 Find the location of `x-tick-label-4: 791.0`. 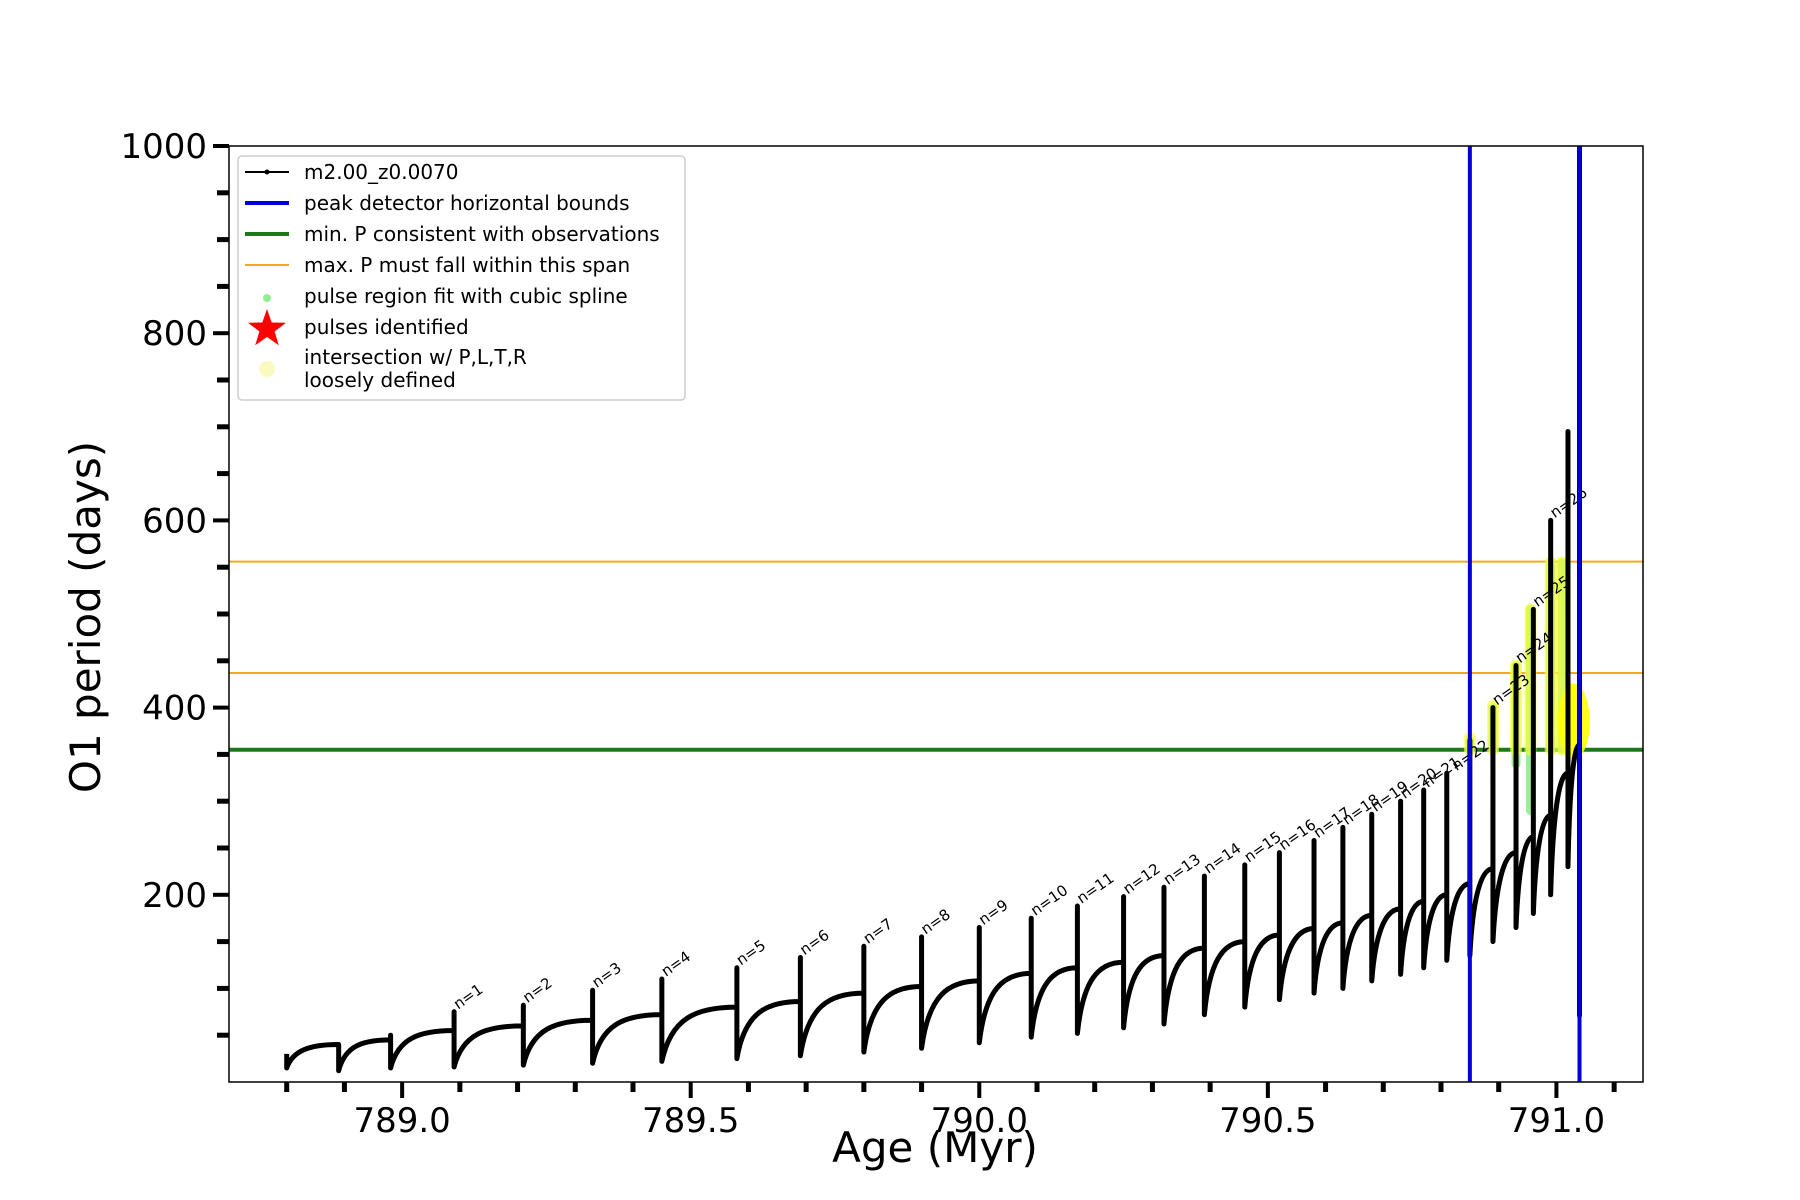

x-tick-label-4: 791.0 is located at coordinates (1556, 1121).